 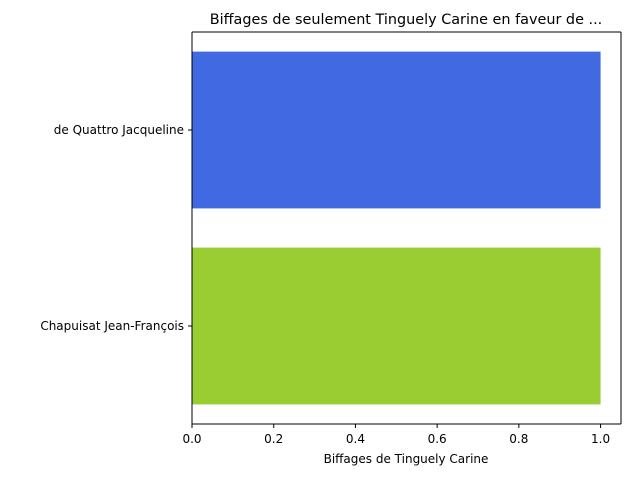 What do you see at coordinates (119, 130) in the screenshot?
I see `y-tick-label: de Quattro Jacqueline` at bounding box center [119, 130].